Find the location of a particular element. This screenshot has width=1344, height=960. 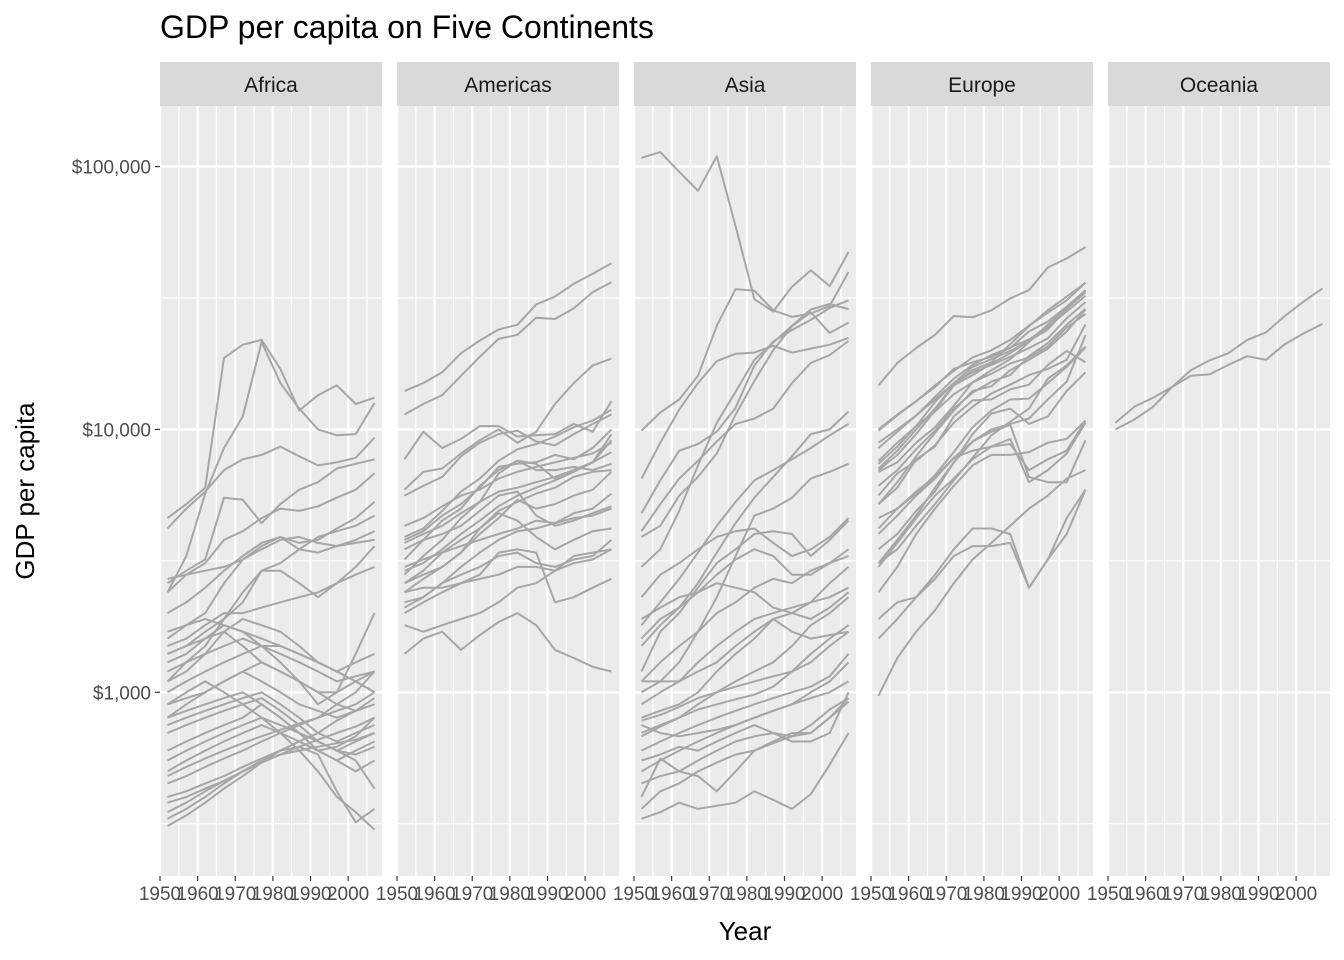

chart-title: GDP per capita on Five Continents is located at coordinates (407, 27).